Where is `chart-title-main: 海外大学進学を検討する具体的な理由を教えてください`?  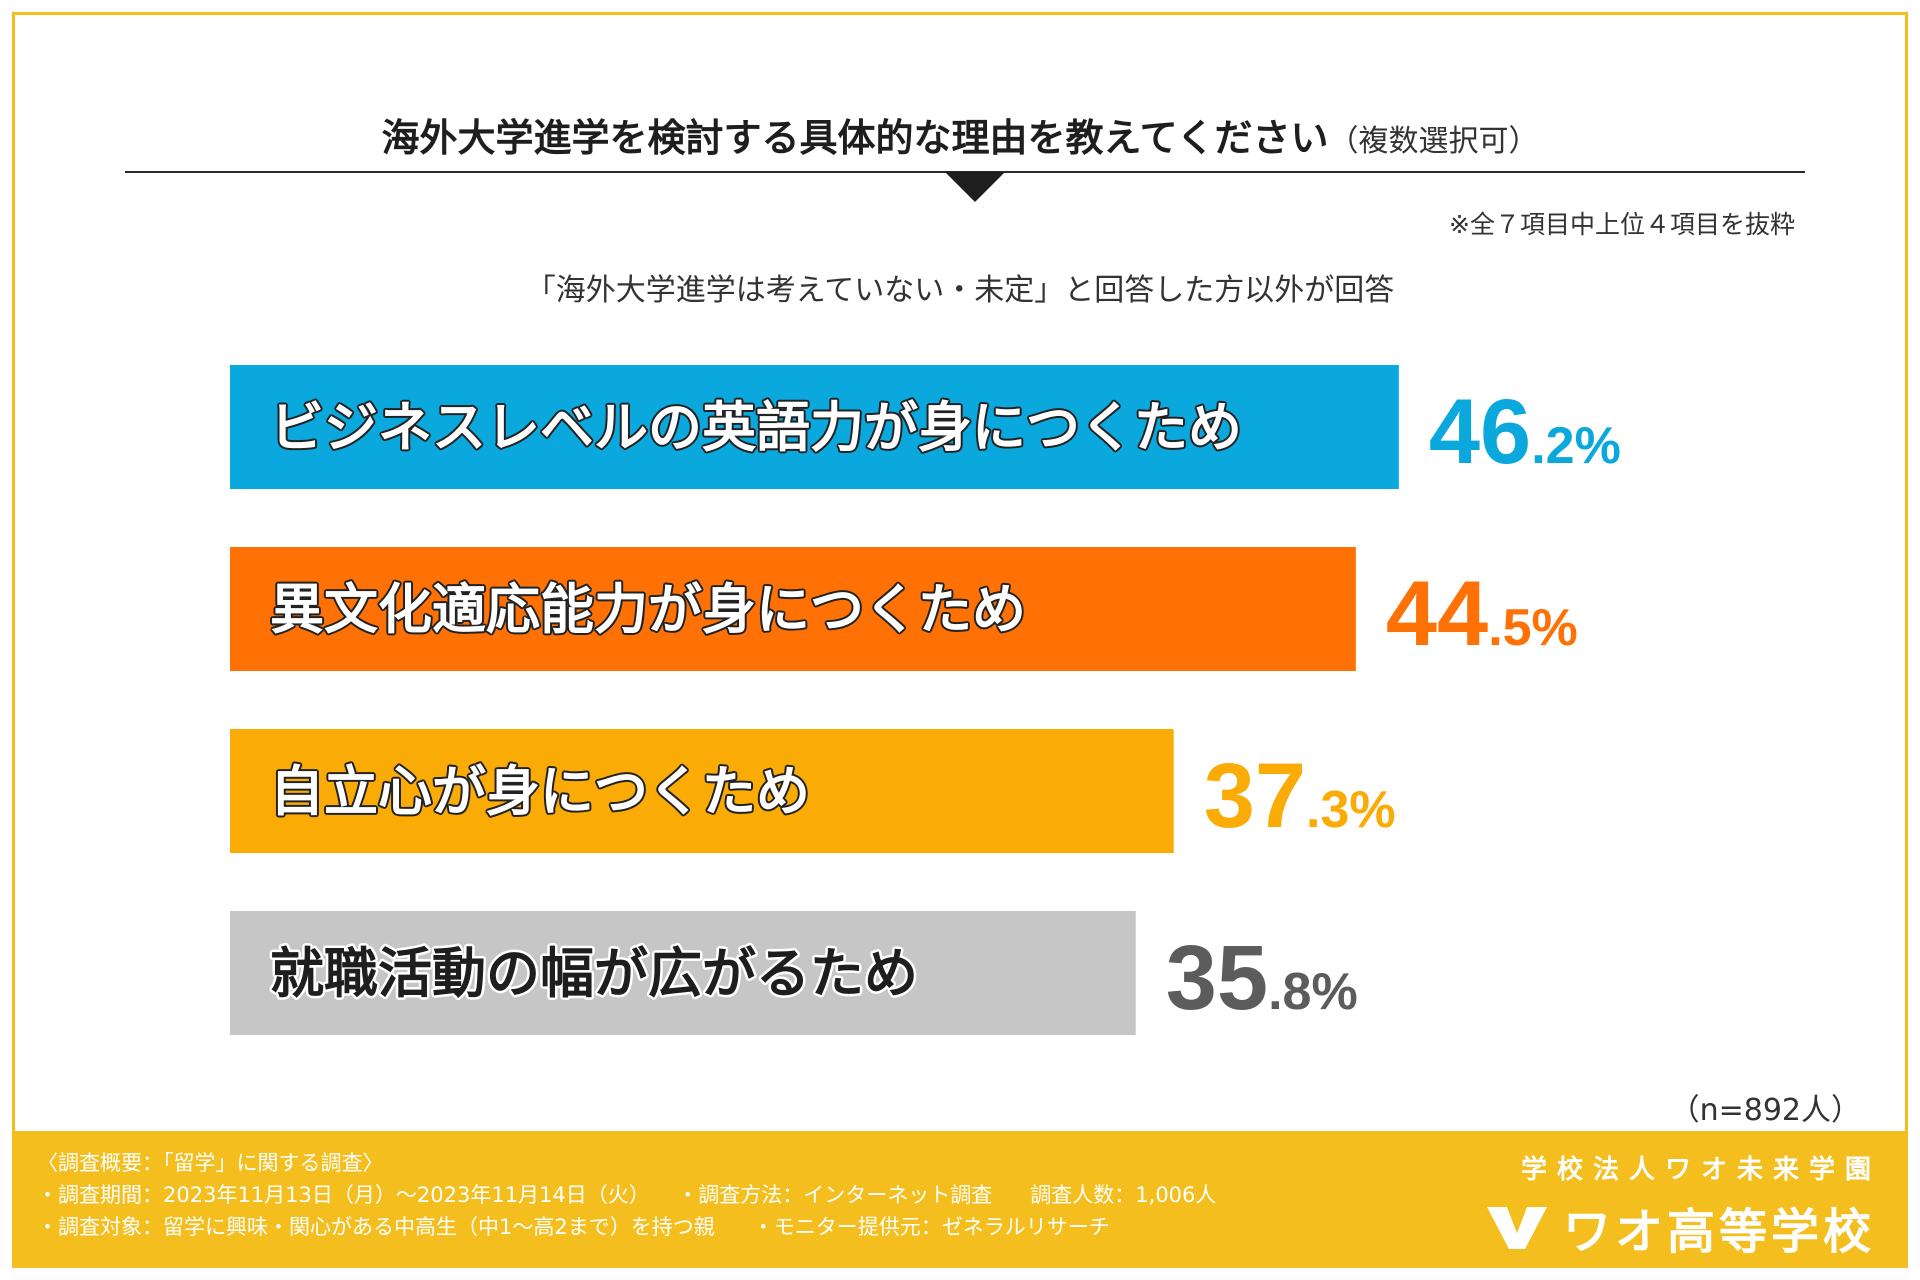
chart-title-main: 海外大学進学を検討する具体的な理由を教えてください is located at coordinates (855, 138).